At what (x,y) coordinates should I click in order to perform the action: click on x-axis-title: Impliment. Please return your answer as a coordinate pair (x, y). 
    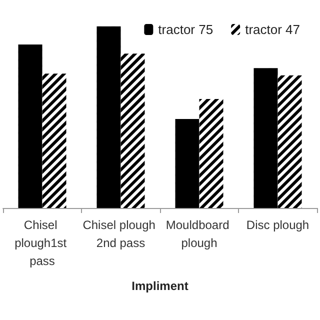
    Looking at the image, I should click on (160, 286).